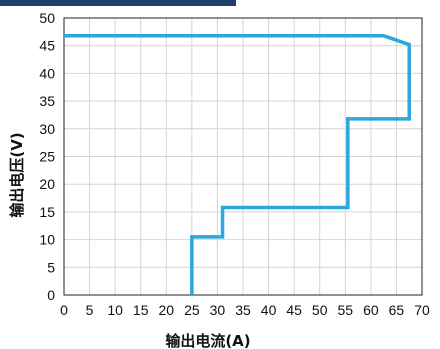 This screenshot has width=440, height=349. What do you see at coordinates (269, 310) in the screenshot?
I see `x-tick-label: 40` at bounding box center [269, 310].